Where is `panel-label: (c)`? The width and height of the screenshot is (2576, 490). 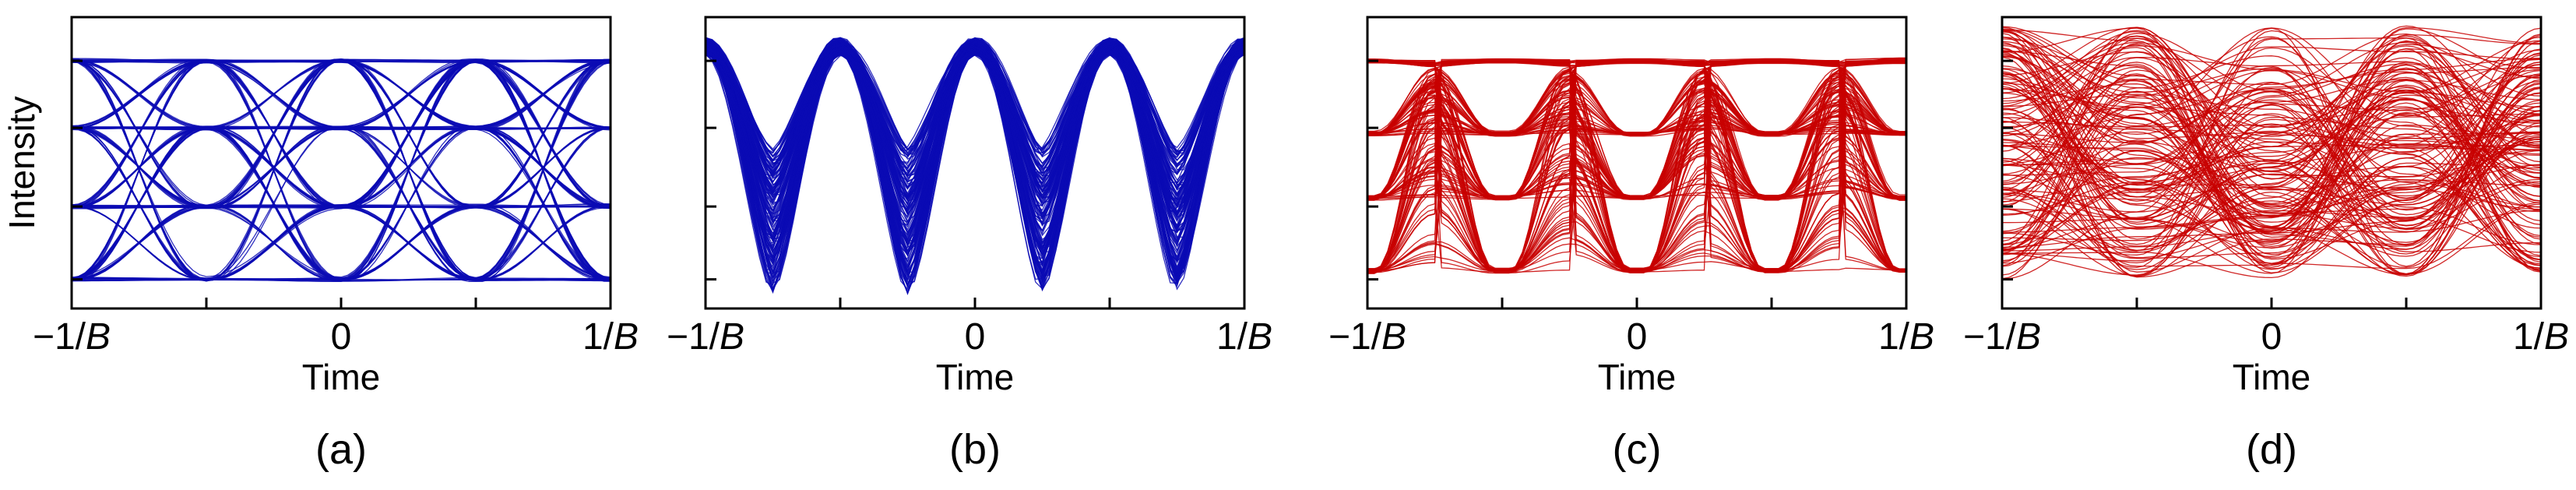
panel-label: (c) is located at coordinates (1637, 449).